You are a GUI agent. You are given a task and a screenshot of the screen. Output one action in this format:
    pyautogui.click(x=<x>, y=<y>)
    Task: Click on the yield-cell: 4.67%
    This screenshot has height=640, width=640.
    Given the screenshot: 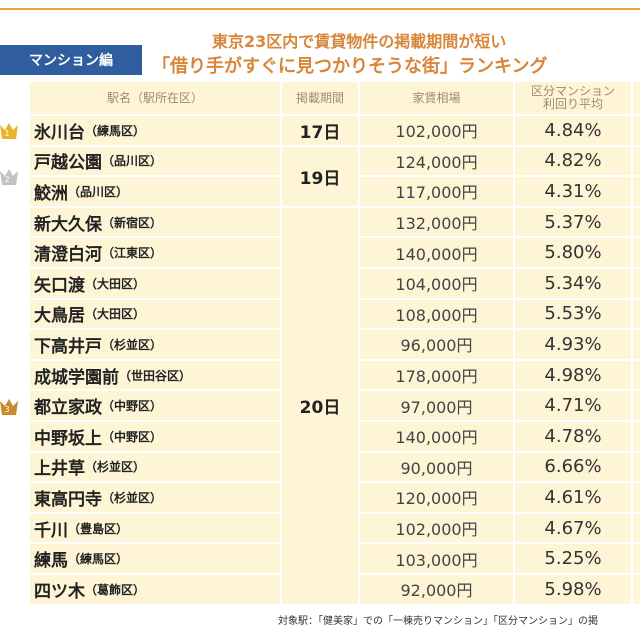 What is the action you would take?
    pyautogui.click(x=574, y=529)
    